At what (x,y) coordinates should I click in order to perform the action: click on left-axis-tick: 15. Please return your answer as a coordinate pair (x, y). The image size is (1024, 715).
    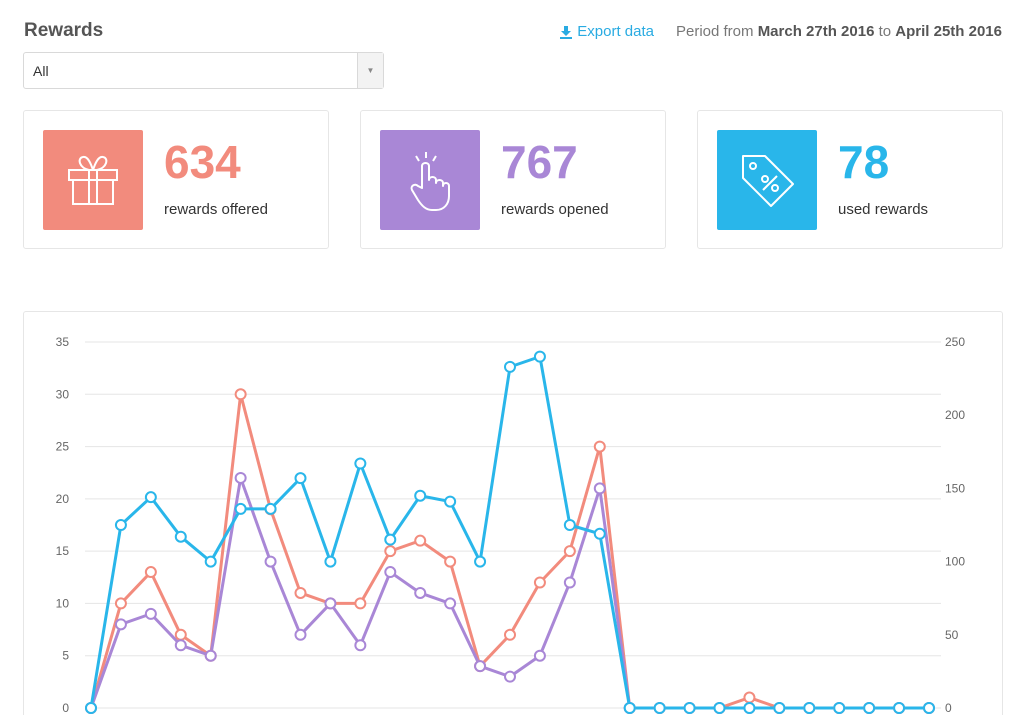
    Looking at the image, I should click on (63, 551).